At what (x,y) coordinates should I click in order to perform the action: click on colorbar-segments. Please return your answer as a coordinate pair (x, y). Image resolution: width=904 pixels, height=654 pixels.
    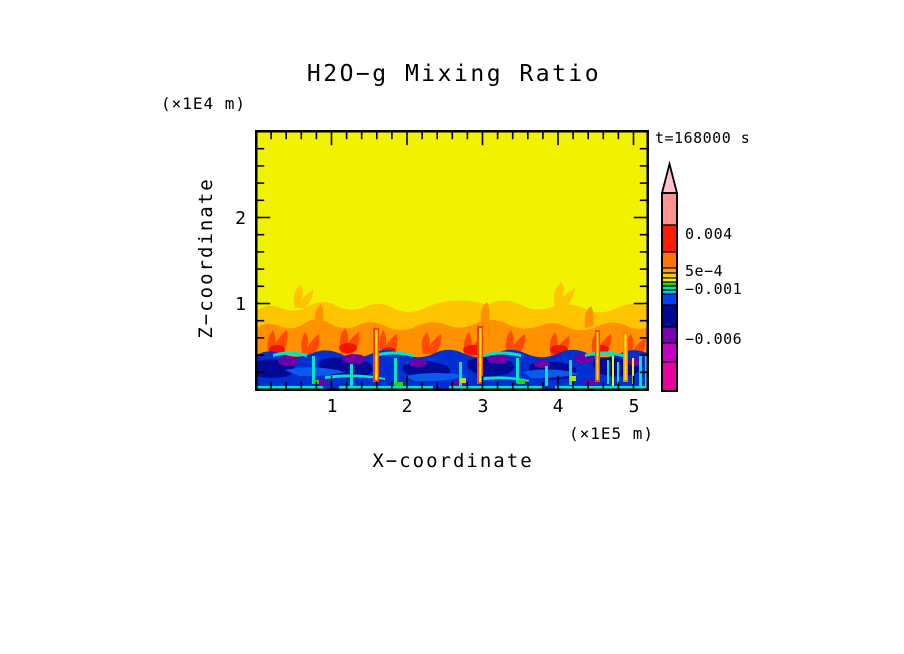
    Looking at the image, I should click on (669, 292).